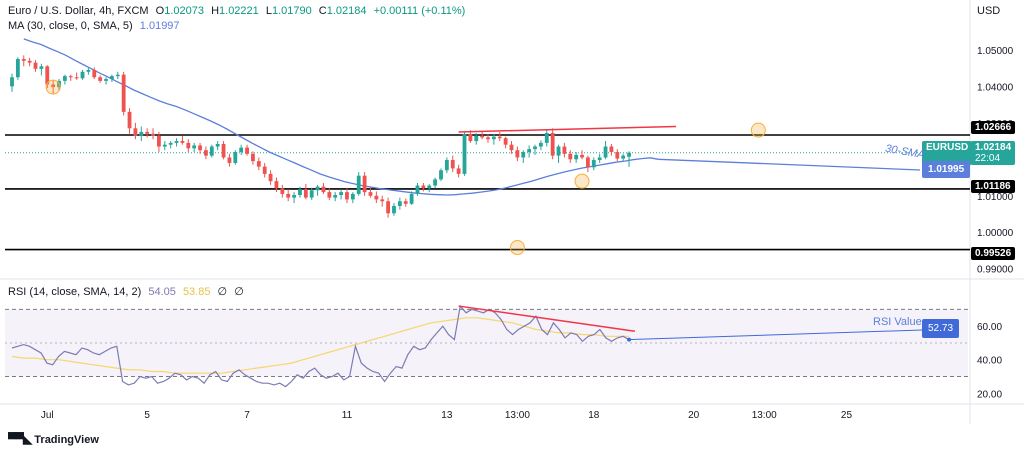 Image resolution: width=1024 pixels, height=454 pixels. I want to click on rsi-tick-label: 40.00, so click(989, 361).